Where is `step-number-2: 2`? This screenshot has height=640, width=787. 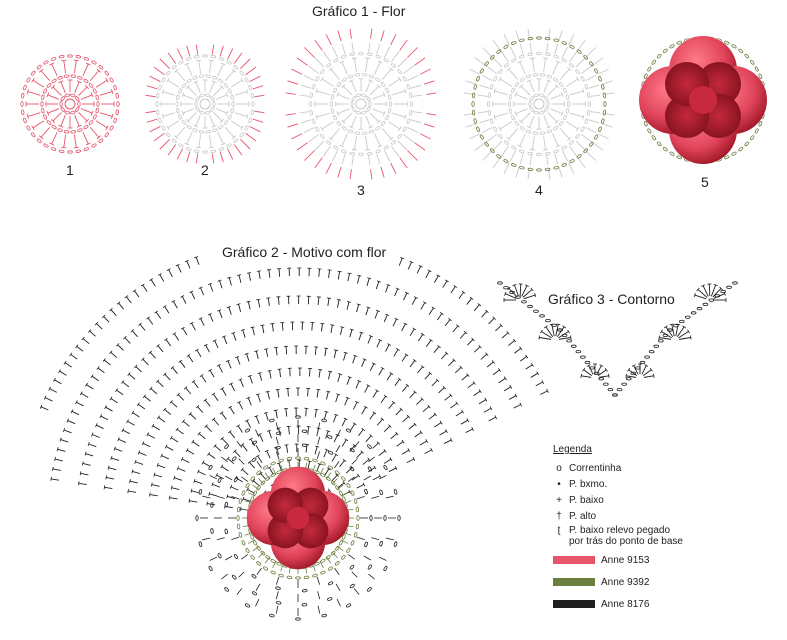 step-number-2: 2 is located at coordinates (205, 170).